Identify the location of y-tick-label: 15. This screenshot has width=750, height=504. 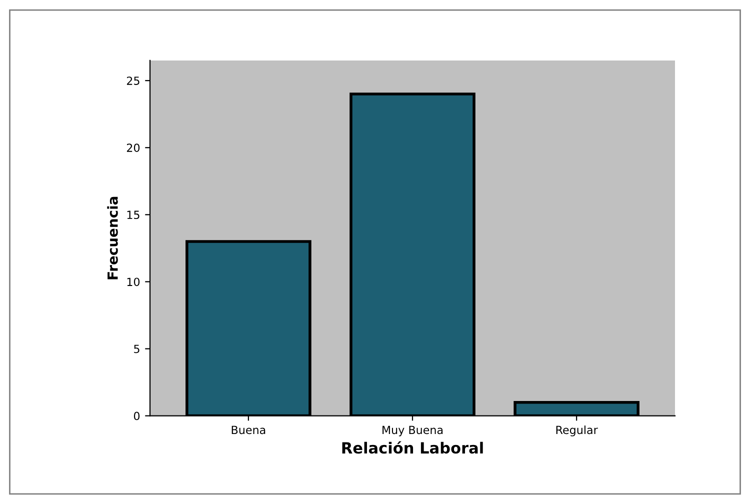
(133, 215).